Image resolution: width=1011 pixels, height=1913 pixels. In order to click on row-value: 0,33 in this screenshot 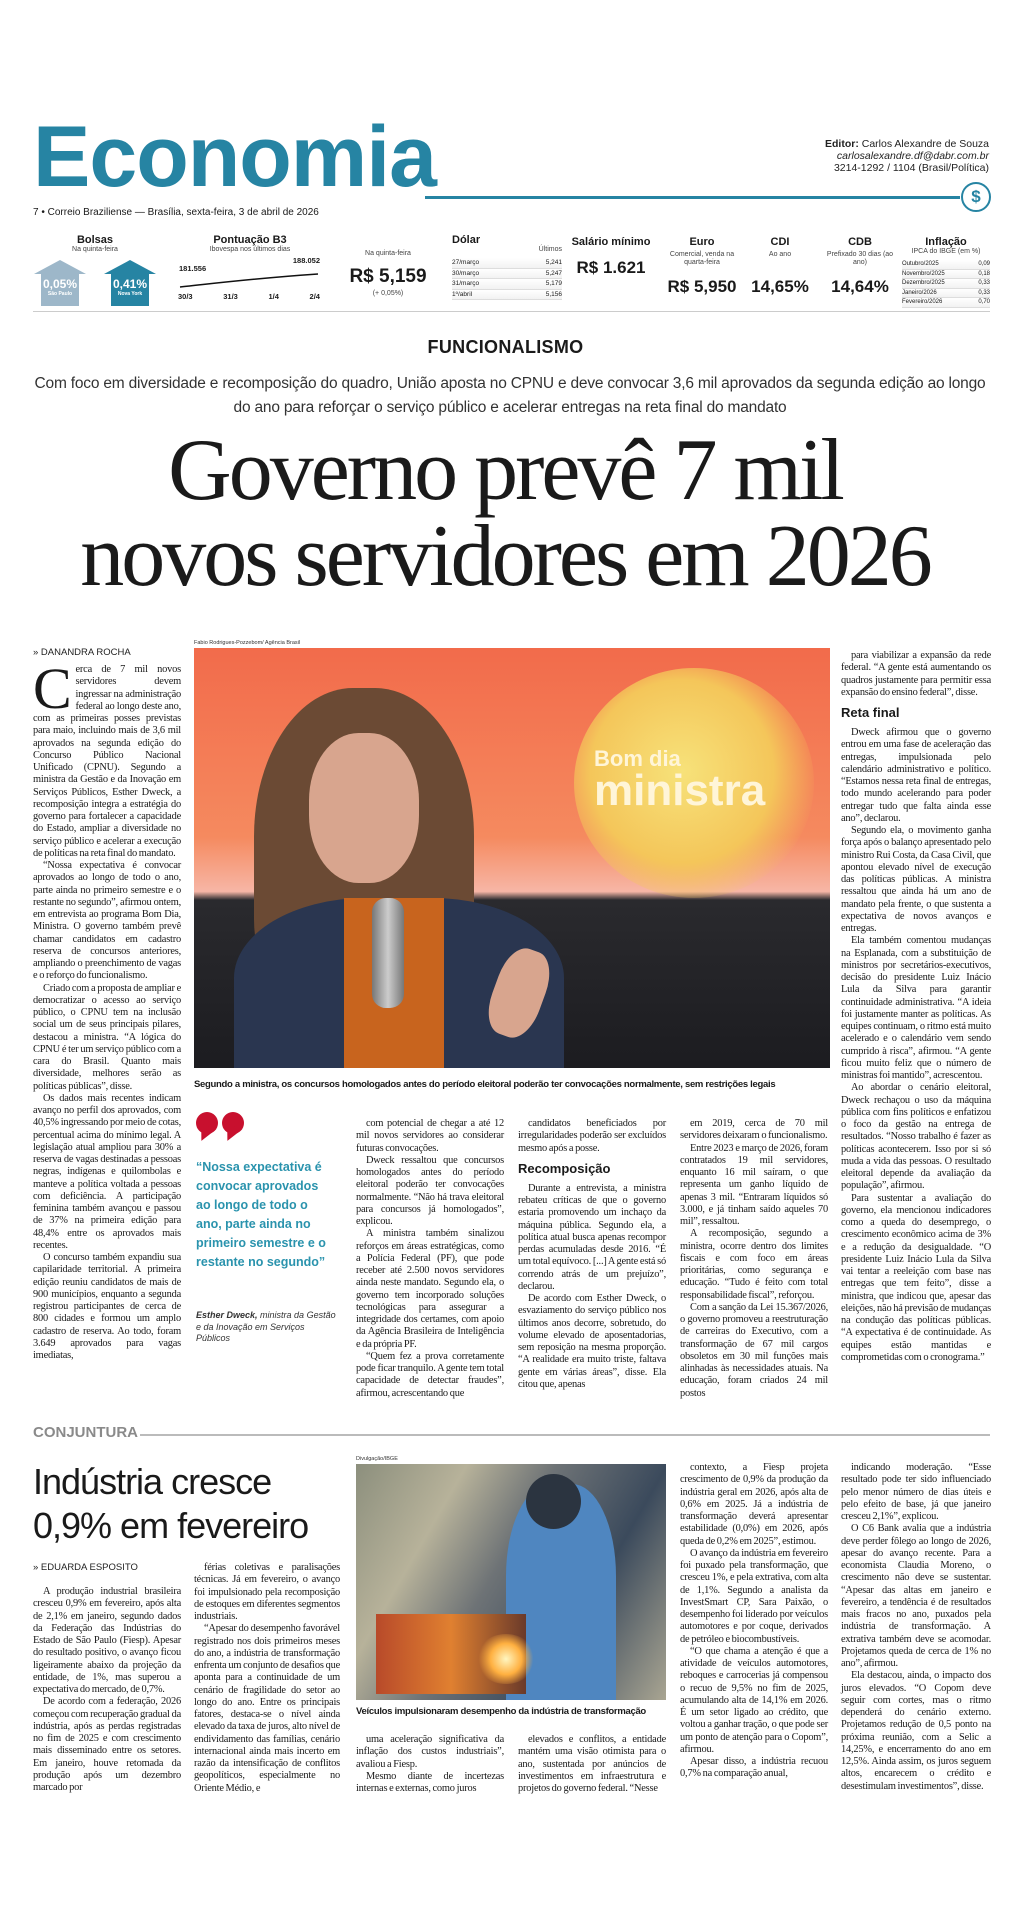, I will do `click(984, 292)`.